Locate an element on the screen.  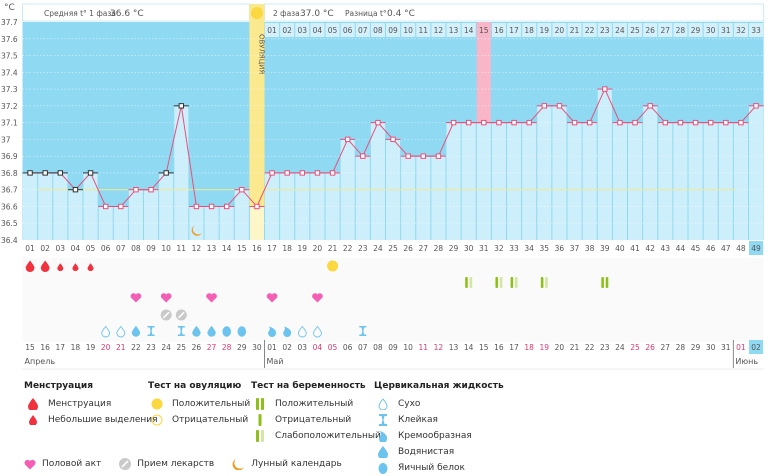
ovulation-label: ОВУЛЯЦИЯ is located at coordinates (261, 54).